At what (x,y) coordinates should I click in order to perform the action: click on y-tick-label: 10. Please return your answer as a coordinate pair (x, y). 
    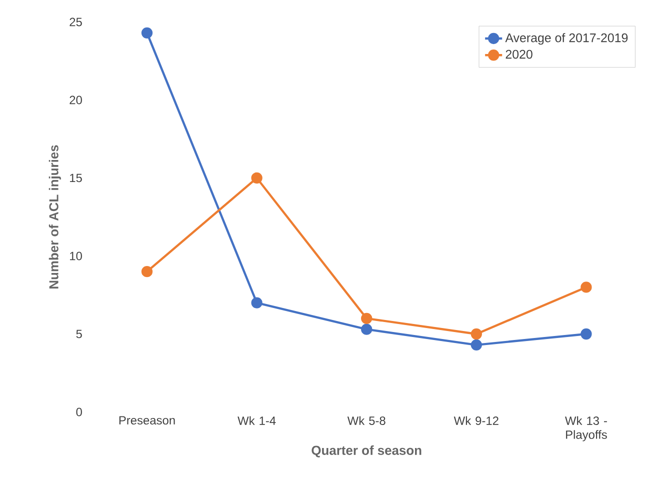
    Looking at the image, I should click on (76, 256).